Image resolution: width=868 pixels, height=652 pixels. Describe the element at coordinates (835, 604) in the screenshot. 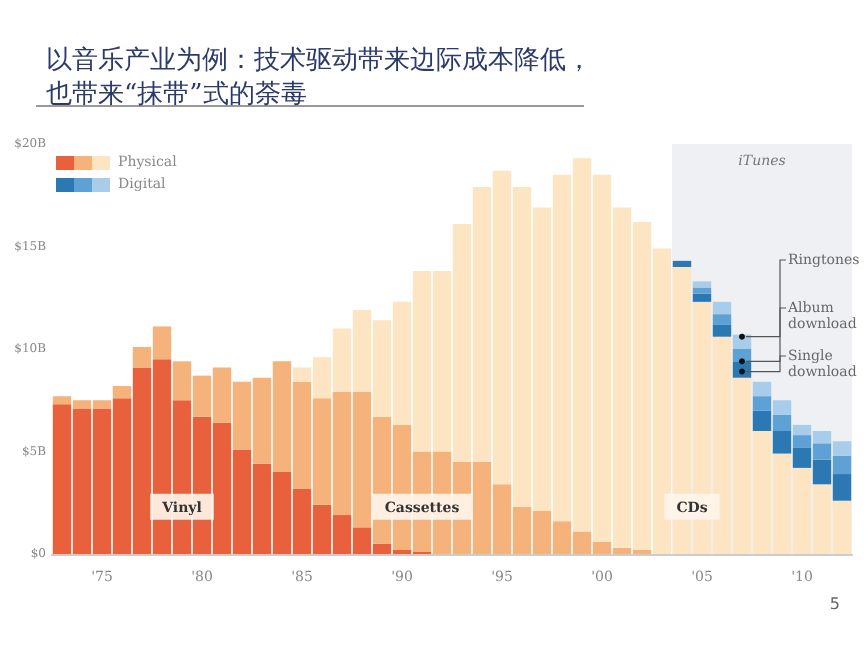

I see `text: 5` at that location.